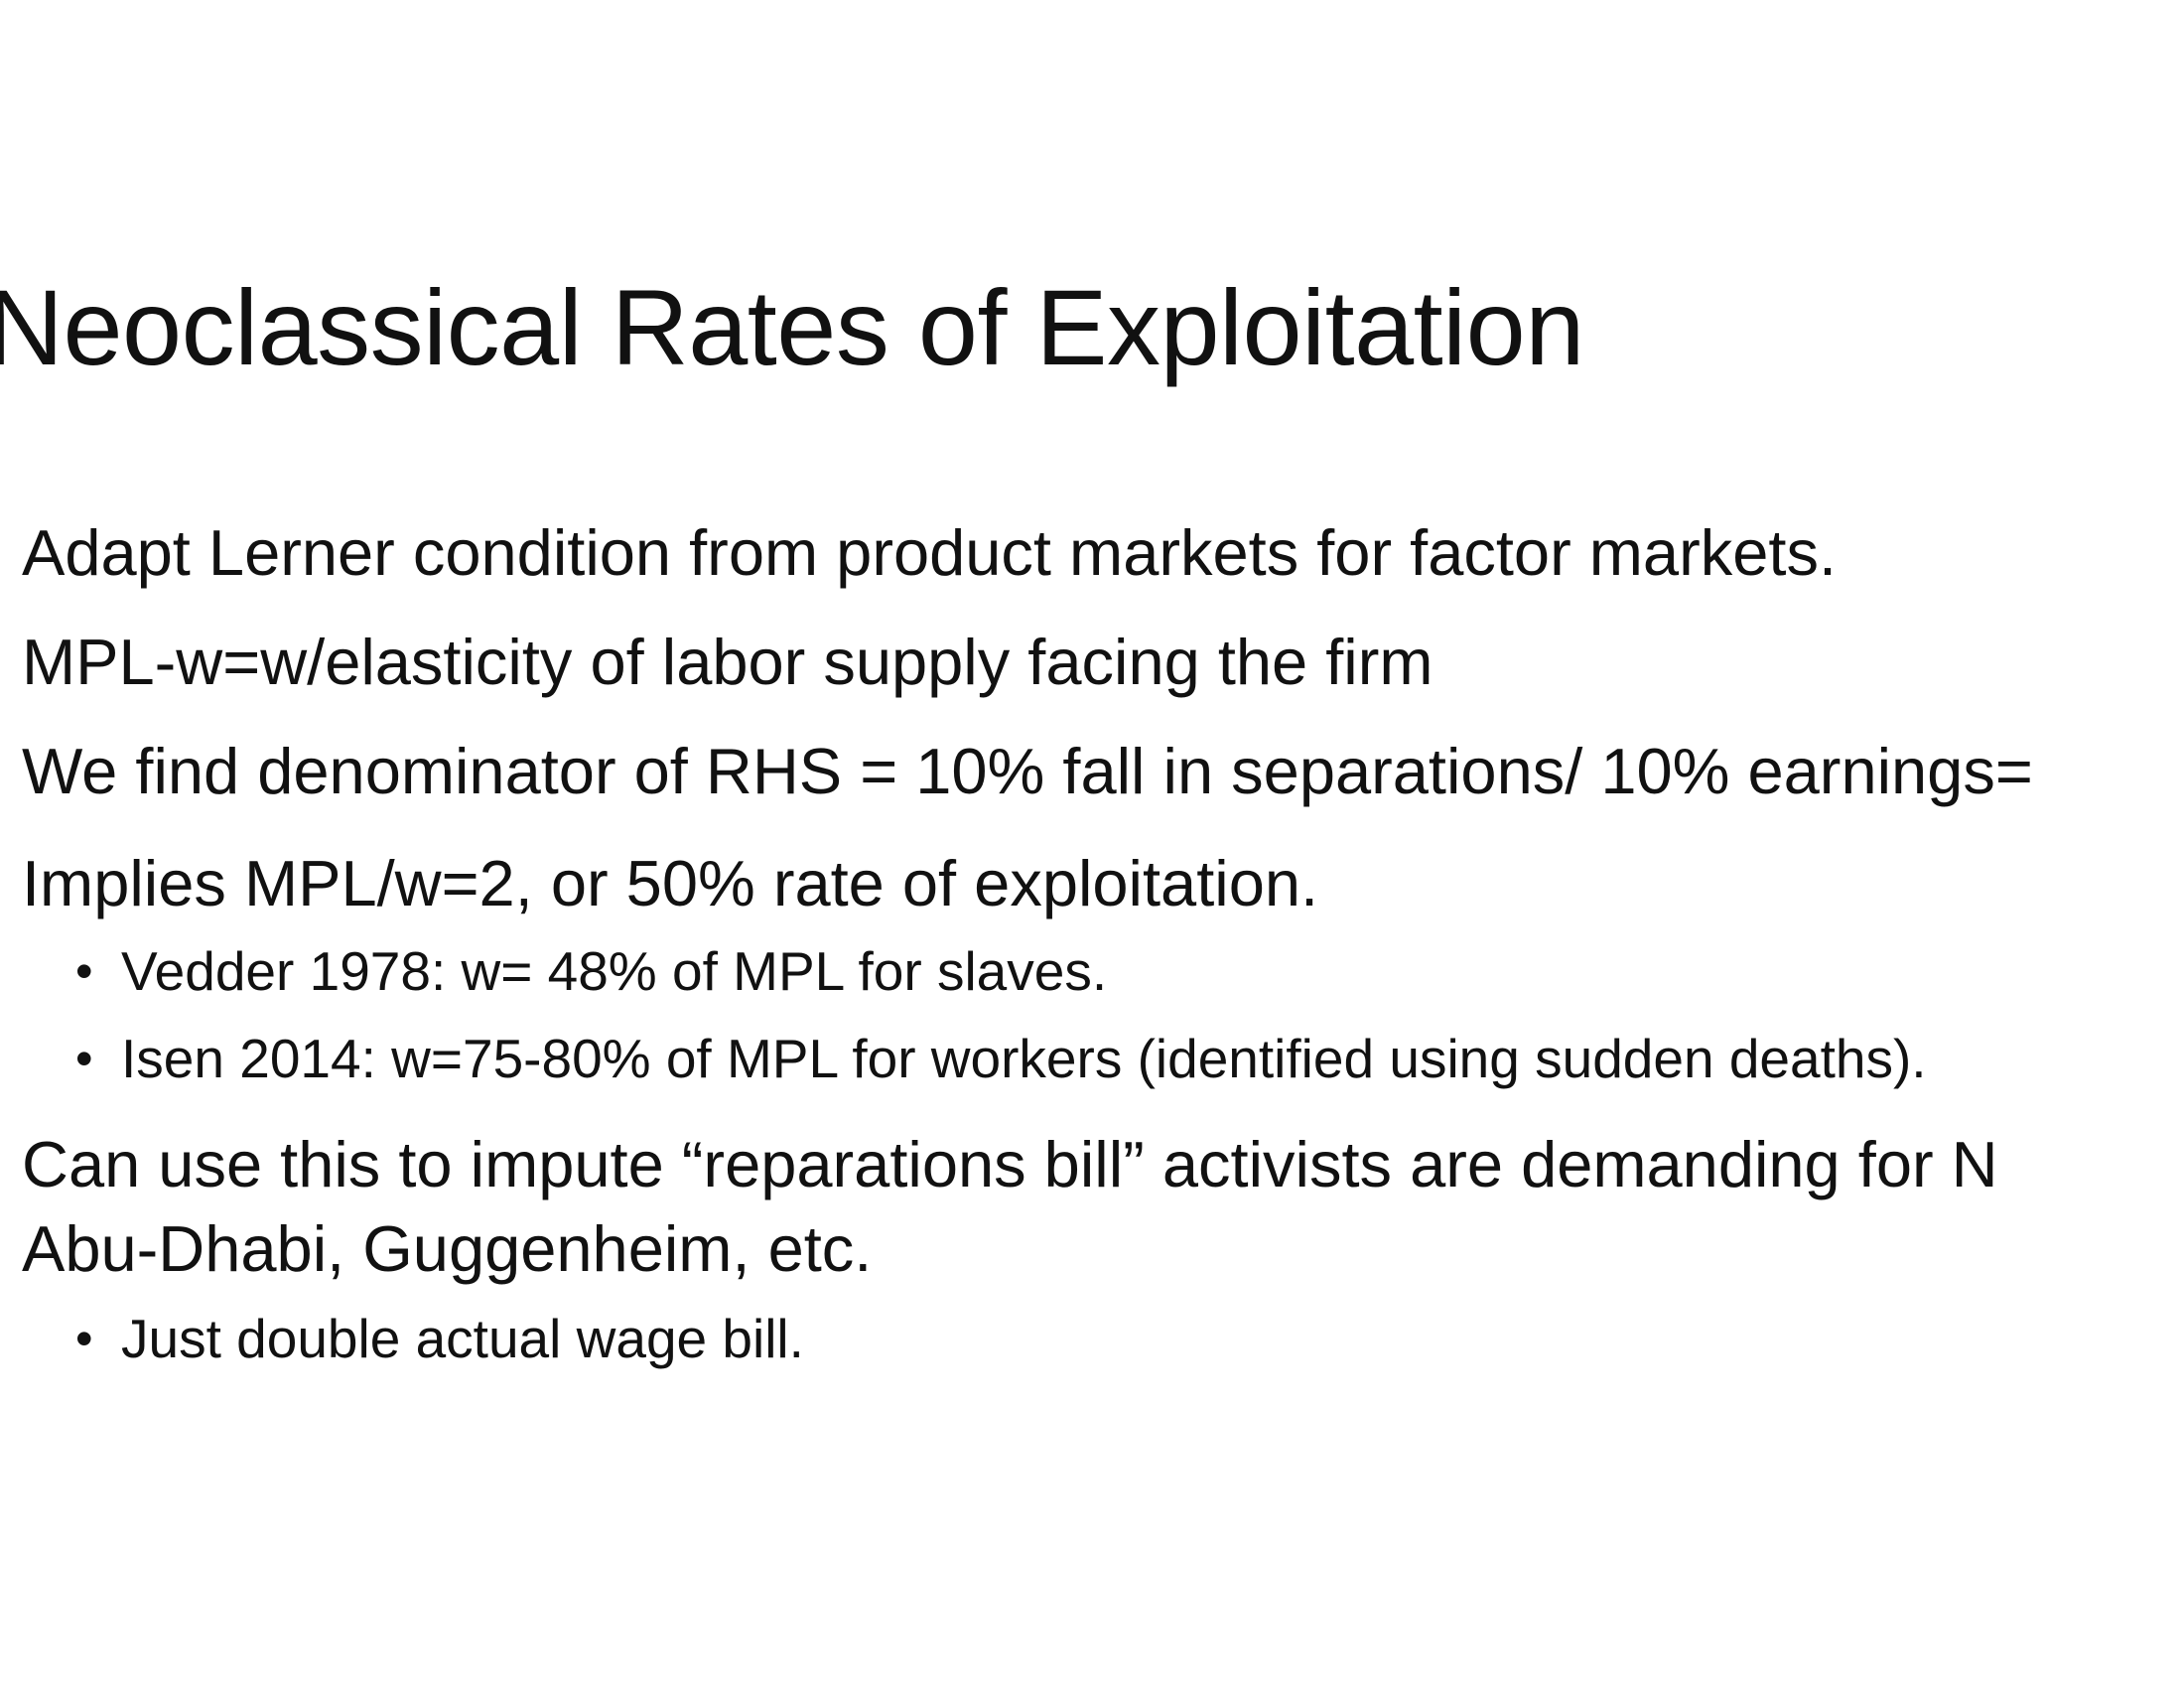  What do you see at coordinates (792, 327) in the screenshot?
I see `slide-title: Neoclassical Rates of Exploitation` at bounding box center [792, 327].